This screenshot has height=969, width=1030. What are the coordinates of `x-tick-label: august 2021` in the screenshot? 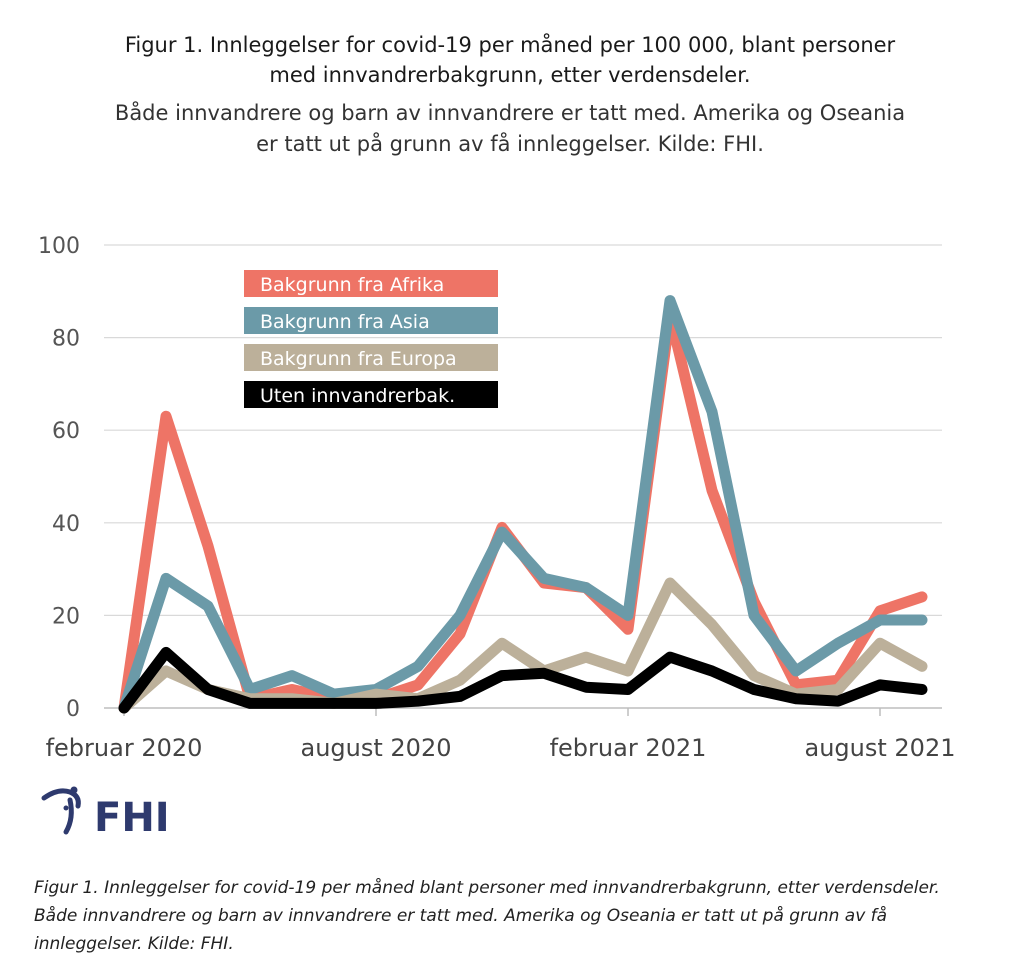 It's located at (880, 748).